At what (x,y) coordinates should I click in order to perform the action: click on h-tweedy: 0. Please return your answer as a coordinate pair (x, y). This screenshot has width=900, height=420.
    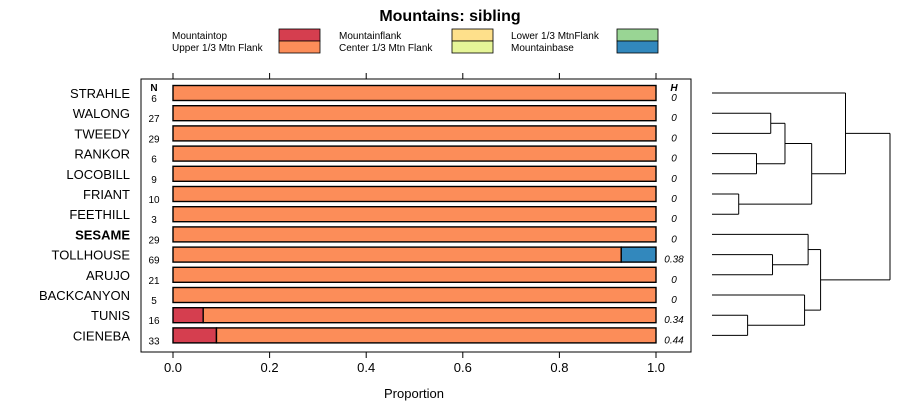
    Looking at the image, I should click on (674, 138).